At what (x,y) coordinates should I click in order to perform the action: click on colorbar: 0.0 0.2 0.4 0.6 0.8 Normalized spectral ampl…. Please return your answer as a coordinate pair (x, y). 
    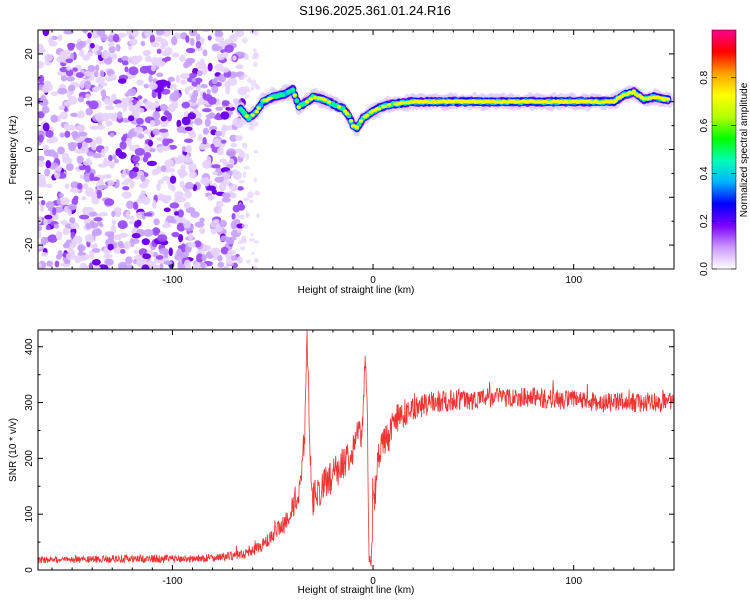
    Looking at the image, I should click on (724, 152).